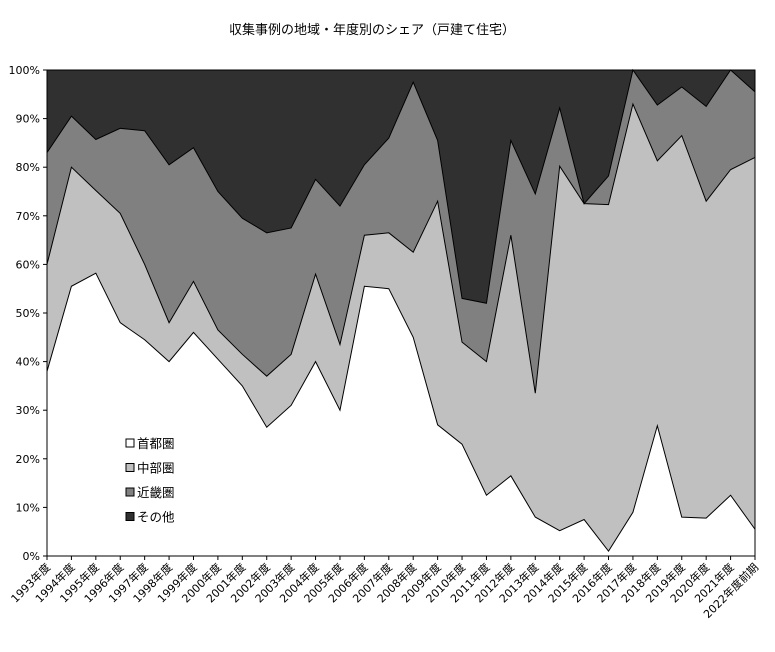 This screenshot has height=652, width=775. What do you see at coordinates (28, 362) in the screenshot?
I see `y-tick-label: 40%` at bounding box center [28, 362].